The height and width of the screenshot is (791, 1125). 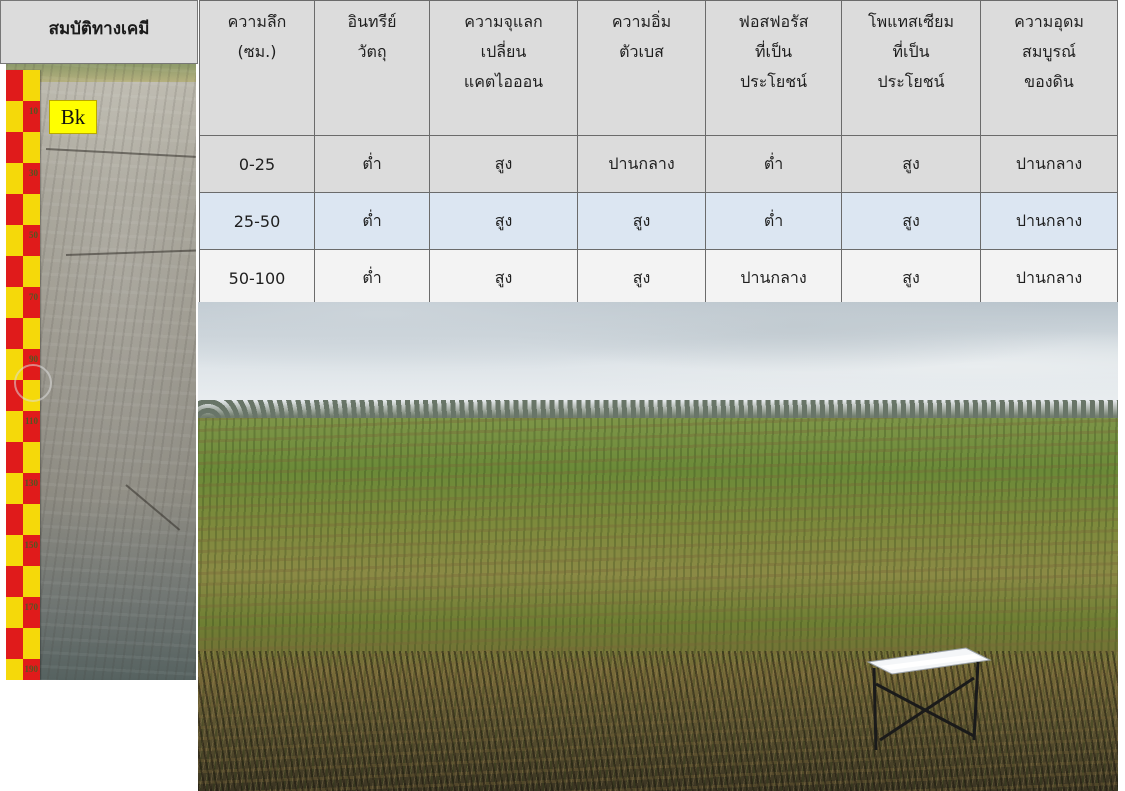 What do you see at coordinates (372, 68) in the screenshot?
I see `column-header: อินทรีย์วัตถุ` at bounding box center [372, 68].